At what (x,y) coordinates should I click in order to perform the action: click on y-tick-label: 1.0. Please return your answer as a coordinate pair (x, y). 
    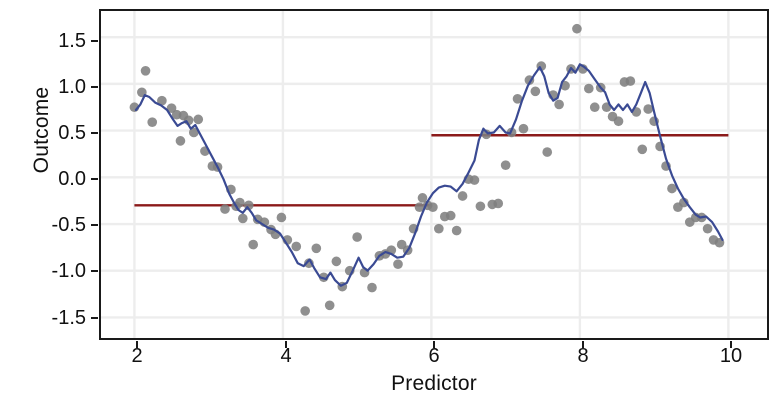
    Looking at the image, I should click on (72, 87).